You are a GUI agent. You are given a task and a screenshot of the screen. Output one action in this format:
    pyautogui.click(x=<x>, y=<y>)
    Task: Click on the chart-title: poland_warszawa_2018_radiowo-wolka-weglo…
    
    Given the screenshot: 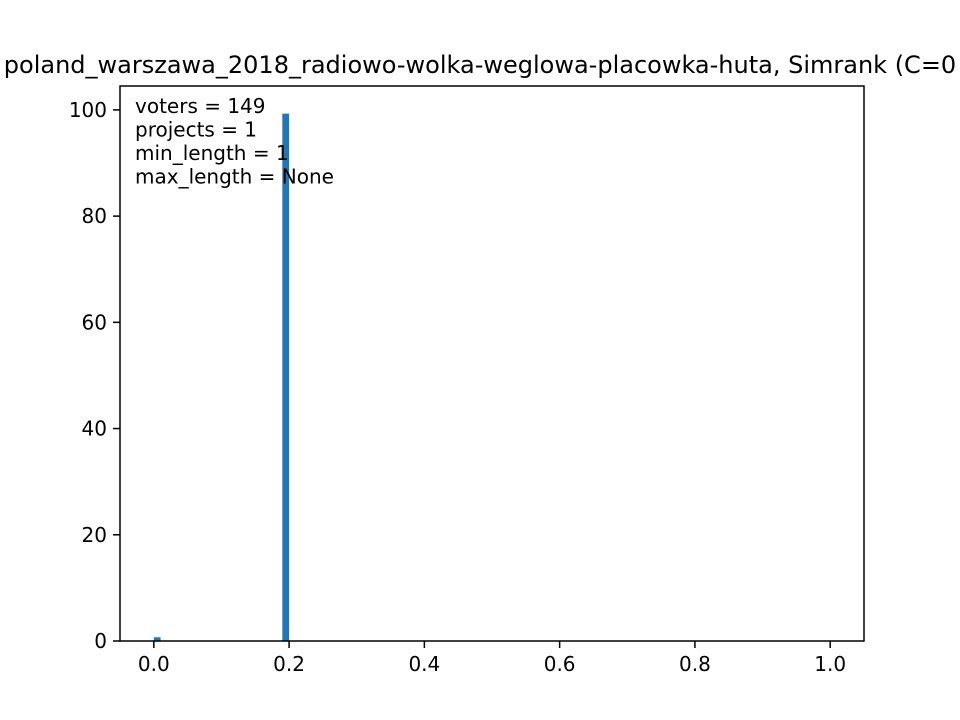 What is the action you would take?
    pyautogui.click(x=480, y=65)
    